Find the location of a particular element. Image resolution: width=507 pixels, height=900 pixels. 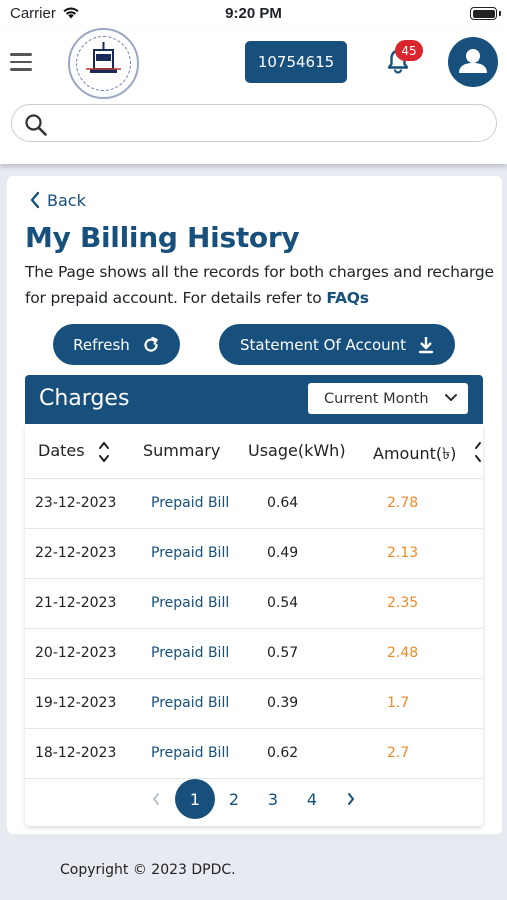

cell-date: 23-12-2023 is located at coordinates (76, 503).